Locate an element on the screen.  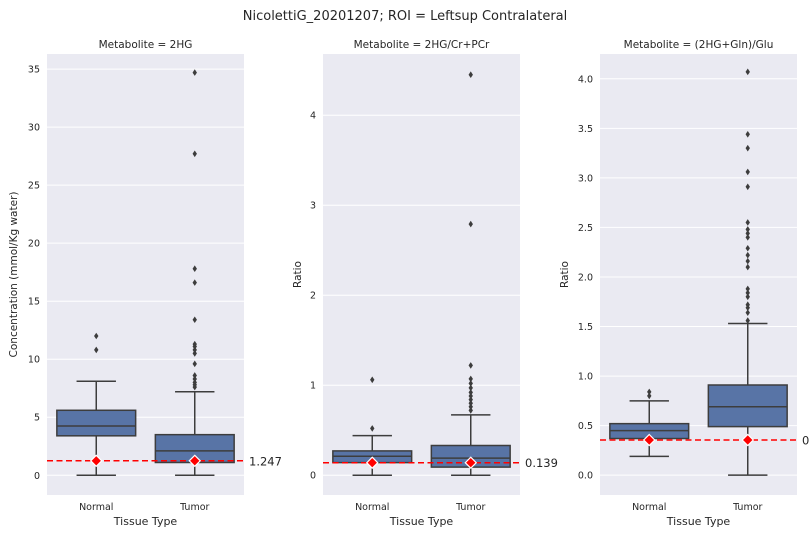
y-tick-label: 25 is located at coordinates (34, 186).